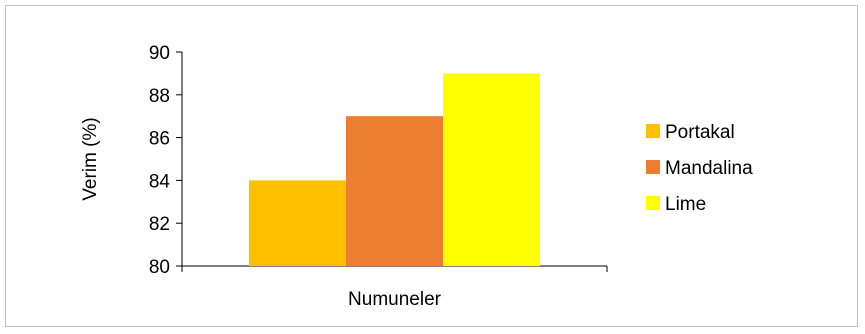 The image size is (865, 334). I want to click on y-tick-label: 80, so click(159, 267).